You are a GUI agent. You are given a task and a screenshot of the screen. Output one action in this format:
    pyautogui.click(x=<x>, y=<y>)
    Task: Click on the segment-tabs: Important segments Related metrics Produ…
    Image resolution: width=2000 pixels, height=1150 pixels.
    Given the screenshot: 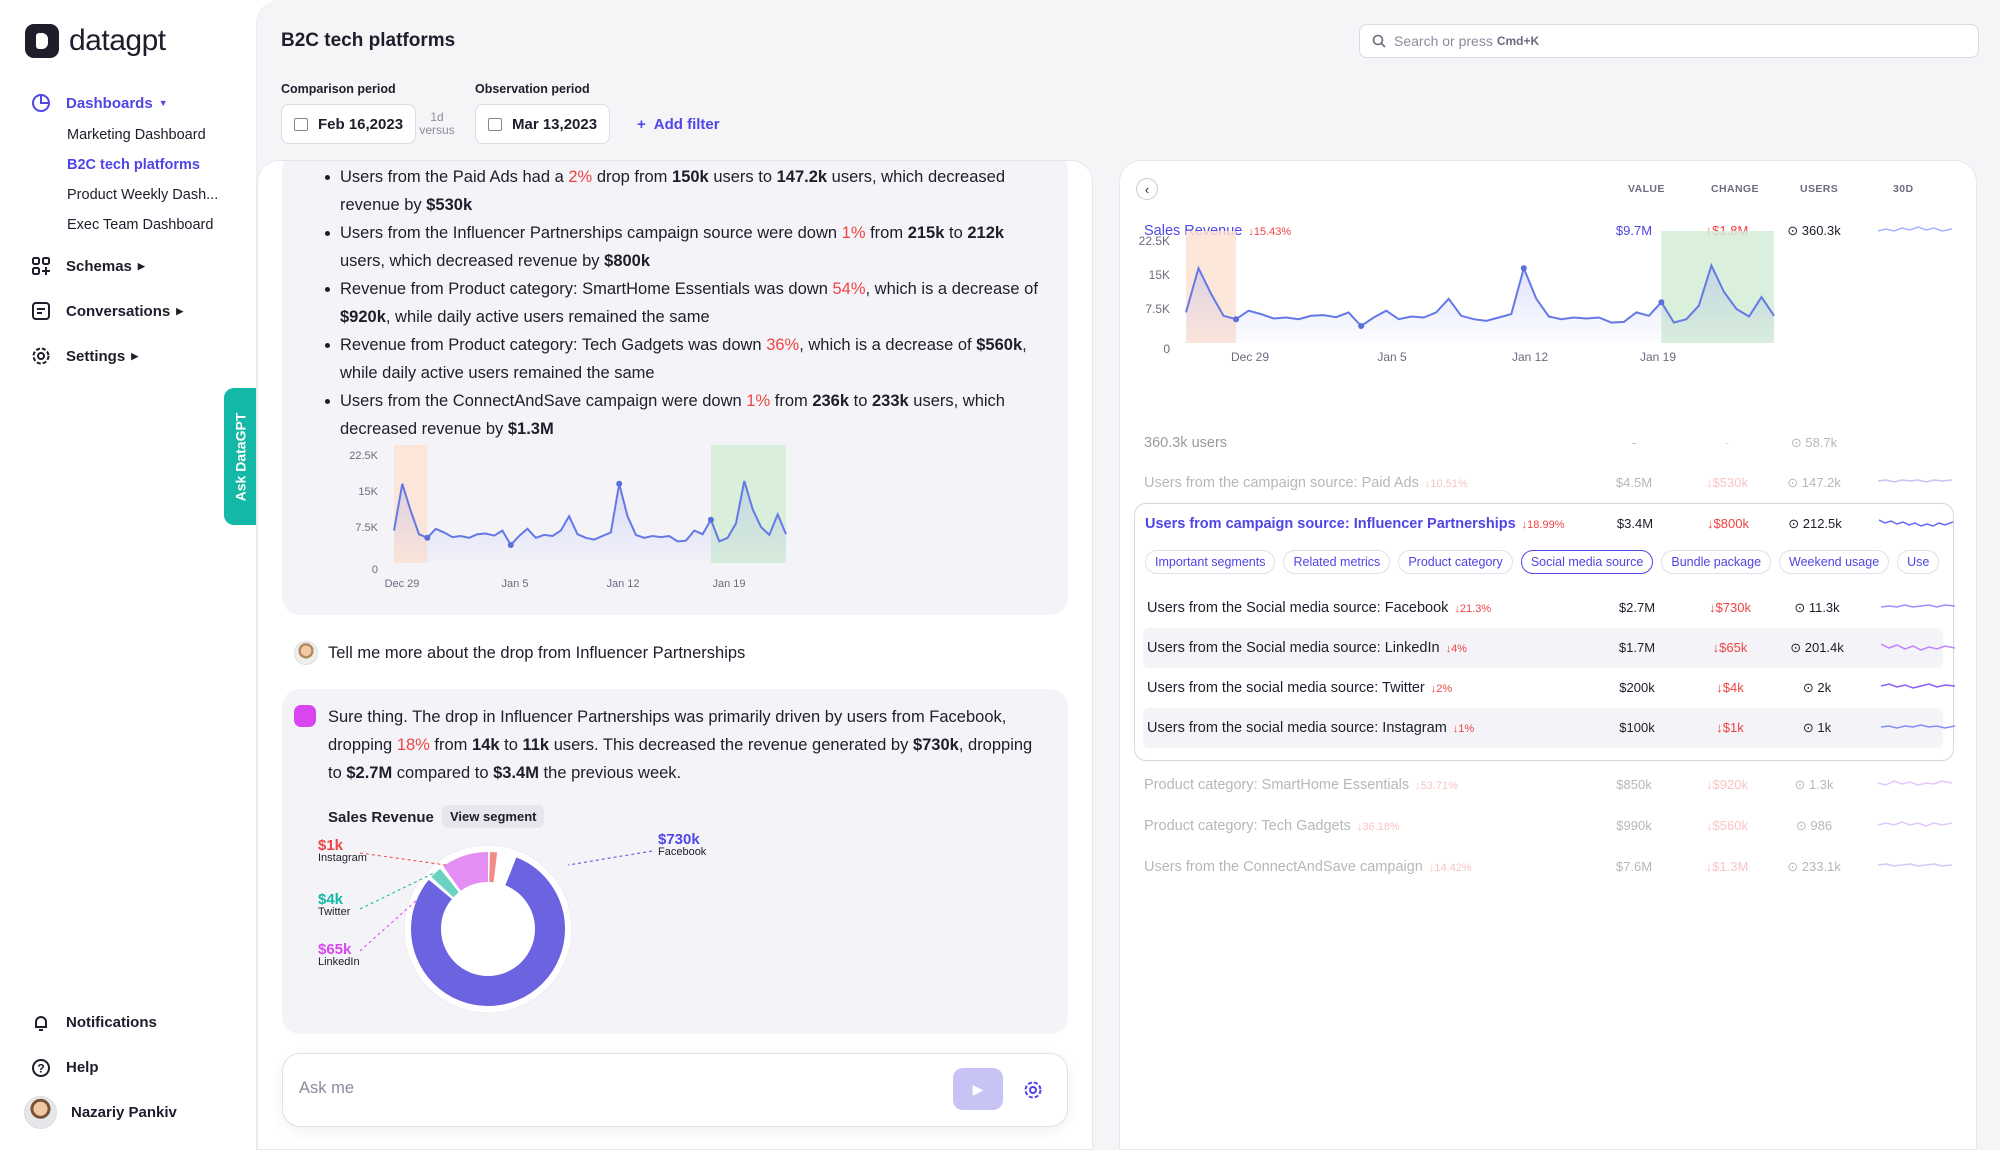 What is the action you would take?
    pyautogui.click(x=1542, y=562)
    